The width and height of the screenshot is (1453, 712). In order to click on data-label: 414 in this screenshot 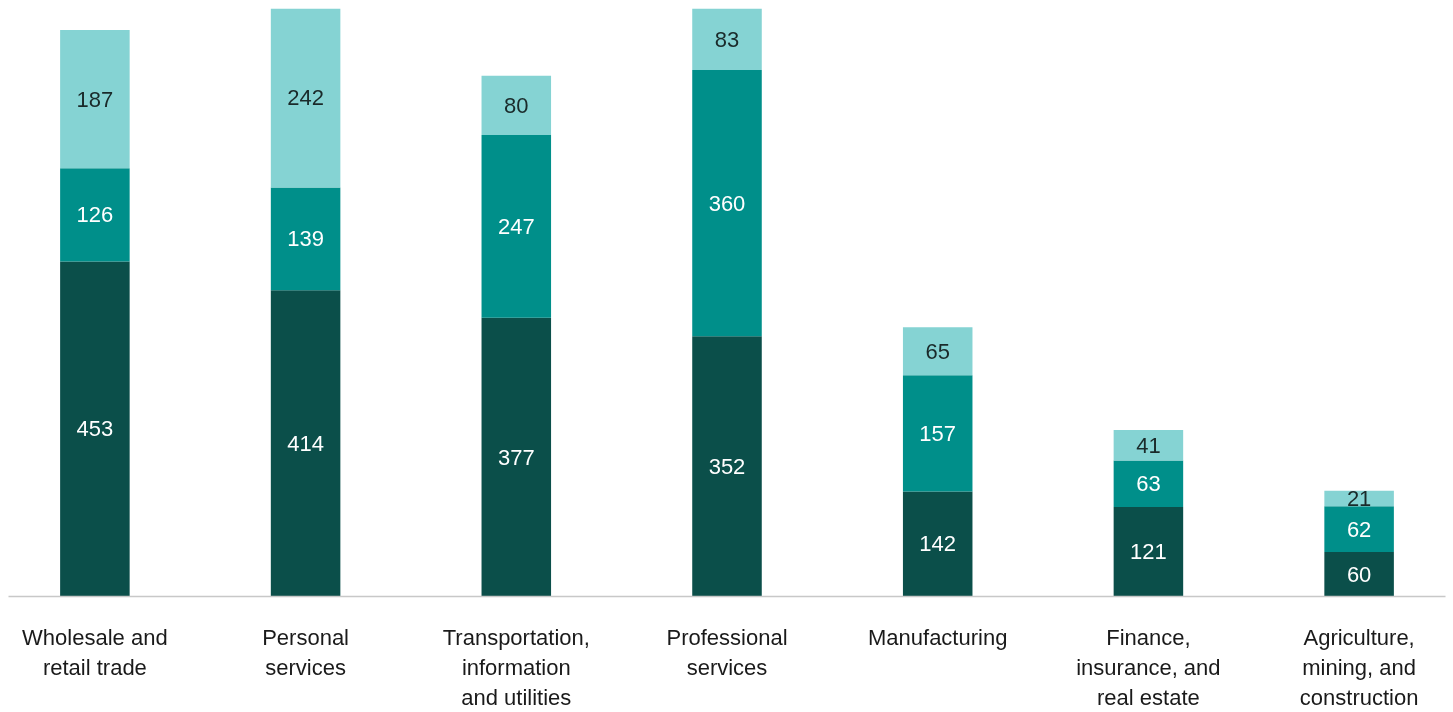, I will do `click(305, 443)`.